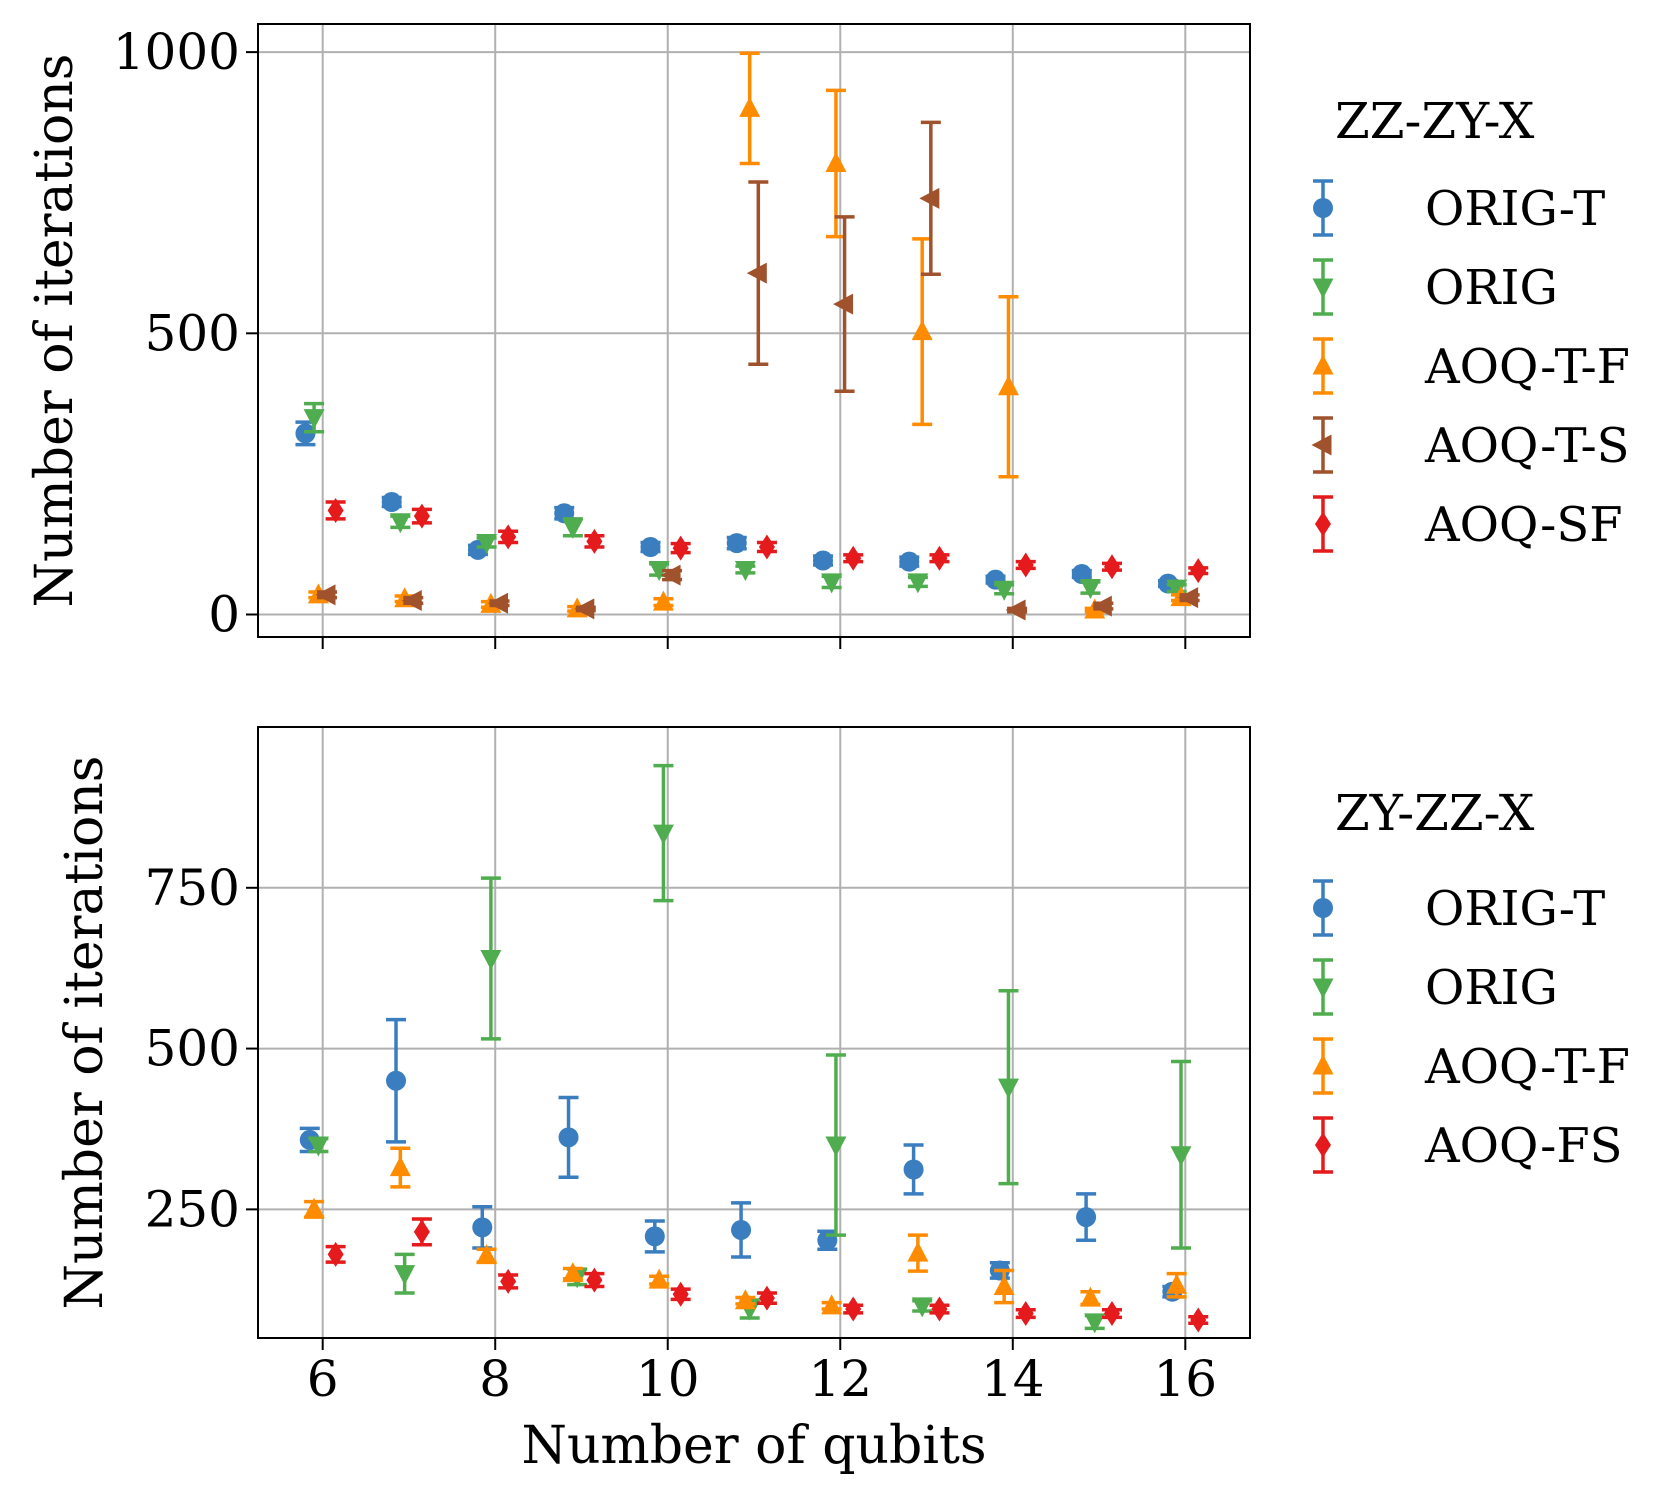  I want to click on x-tick-label: 14, so click(1013, 1379).